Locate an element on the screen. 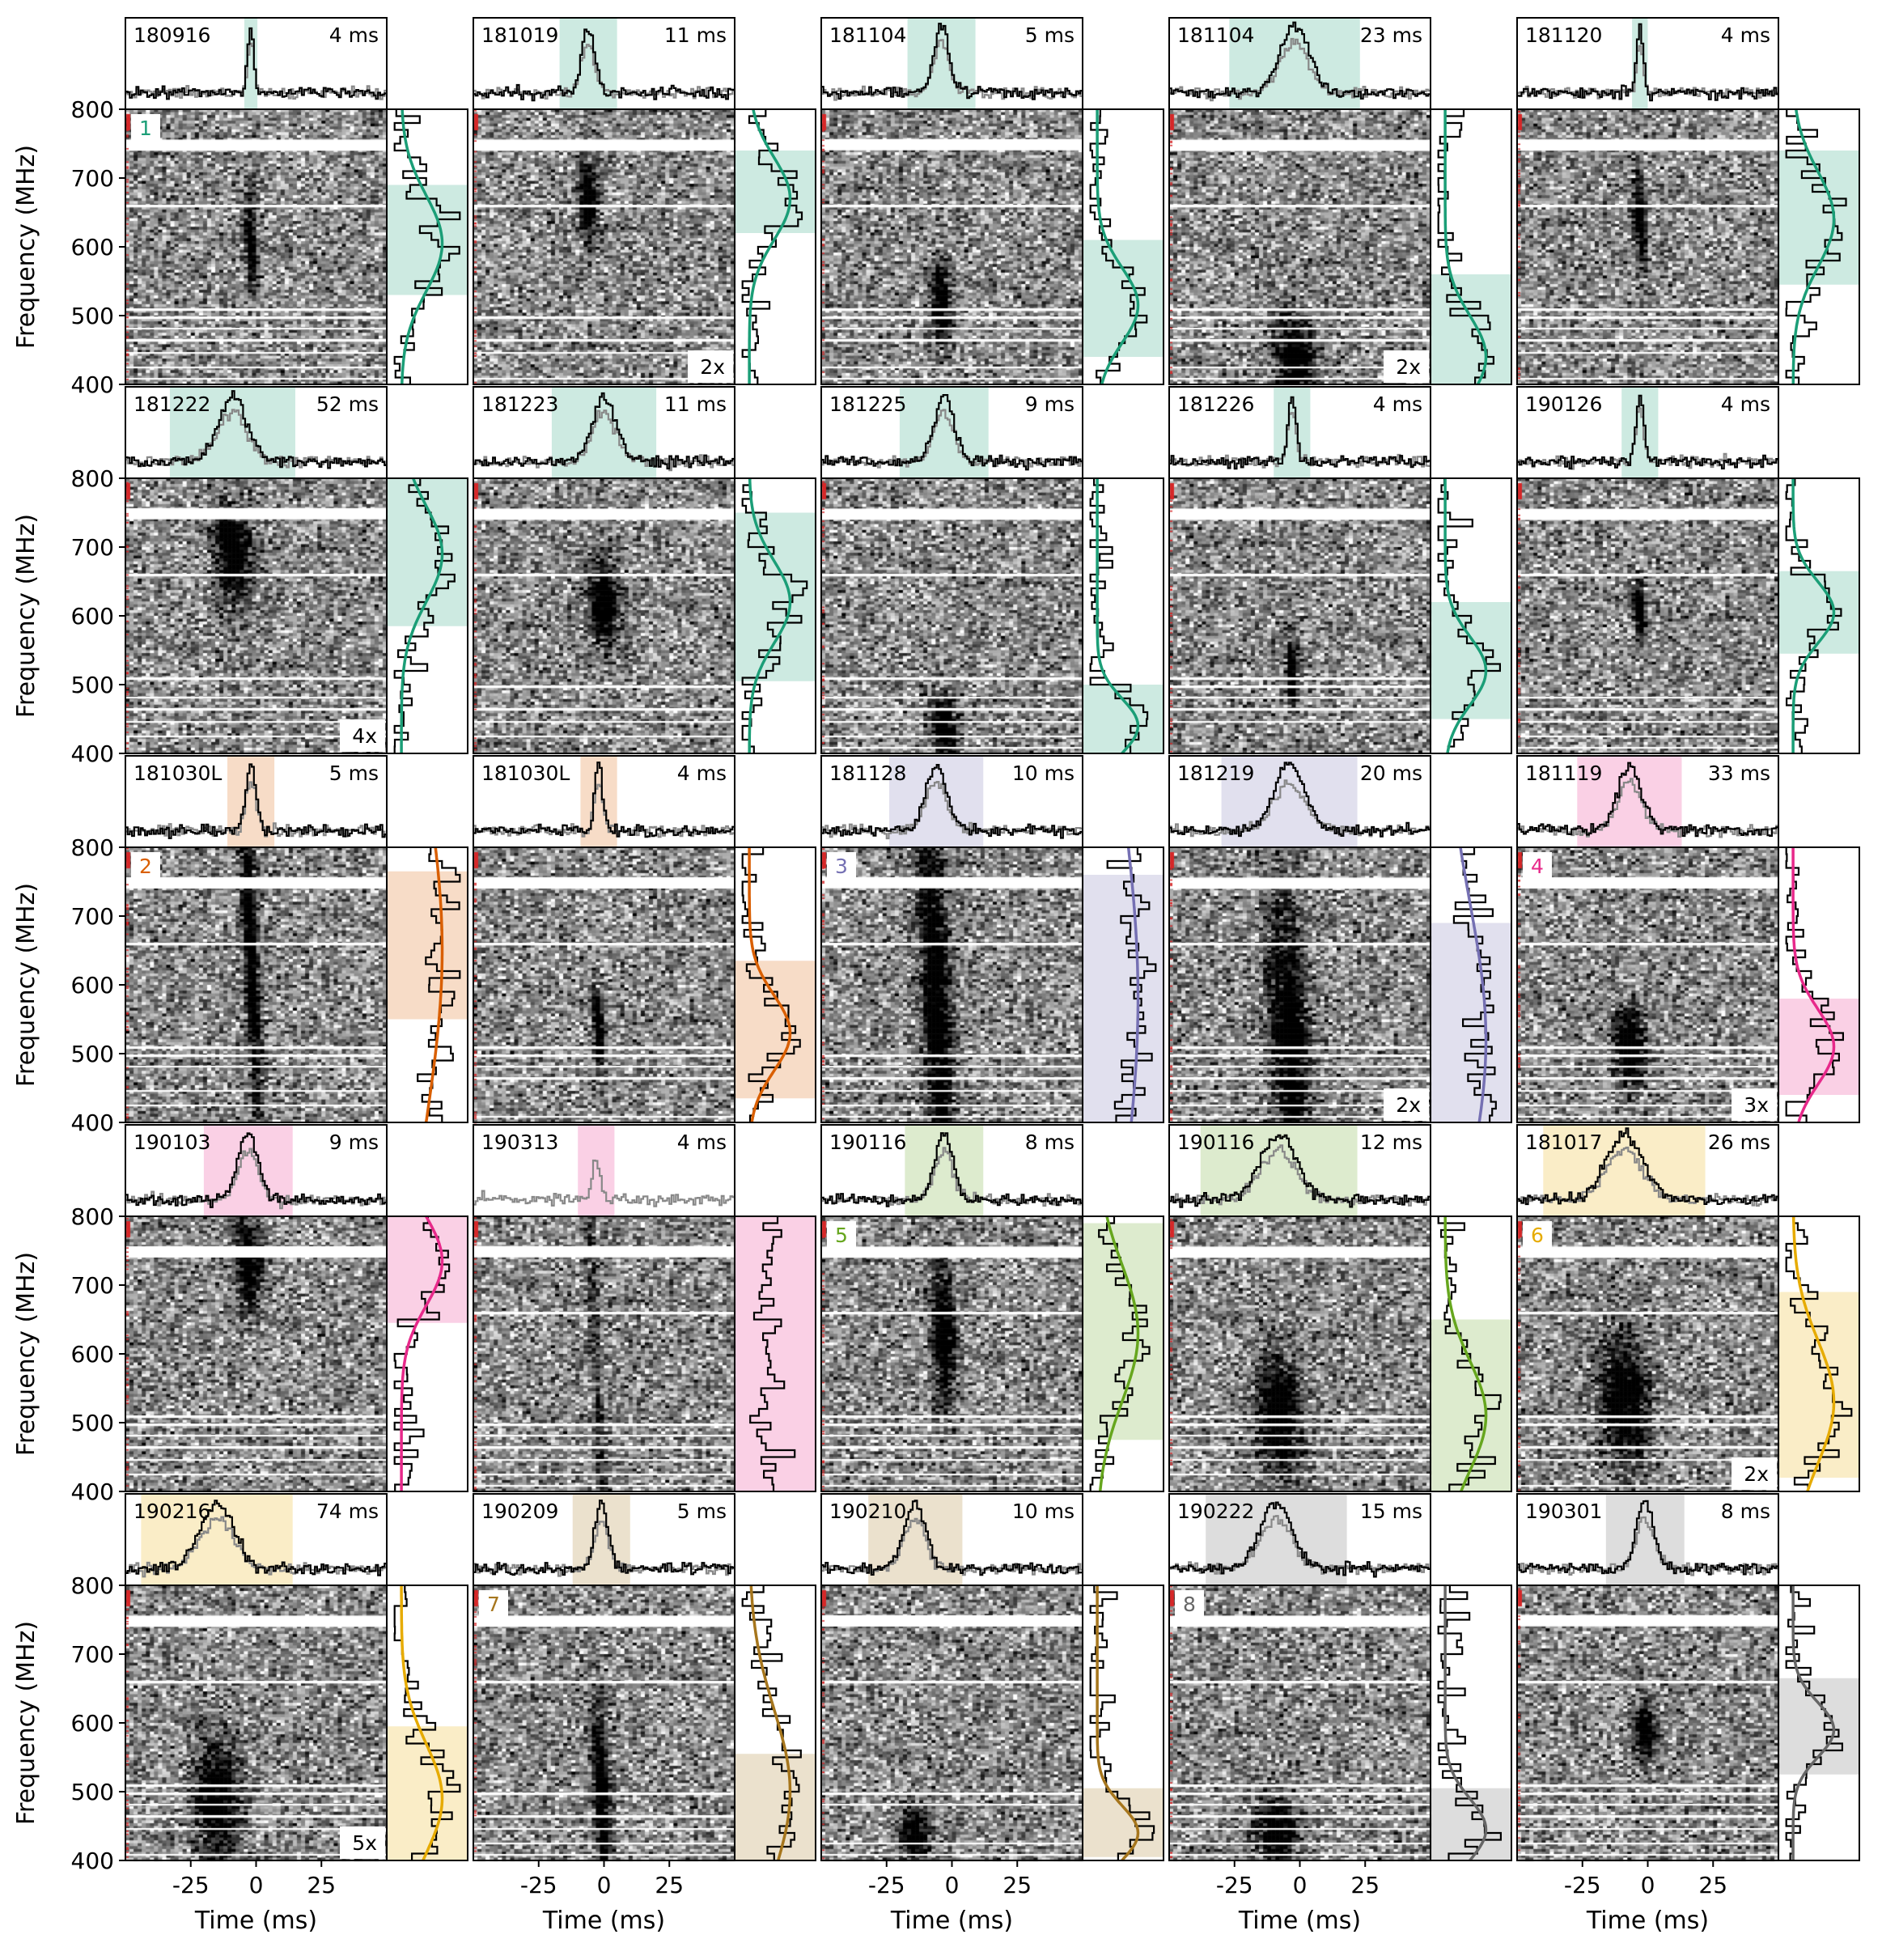  burst-width-label: 8 ms is located at coordinates (1050, 1143).